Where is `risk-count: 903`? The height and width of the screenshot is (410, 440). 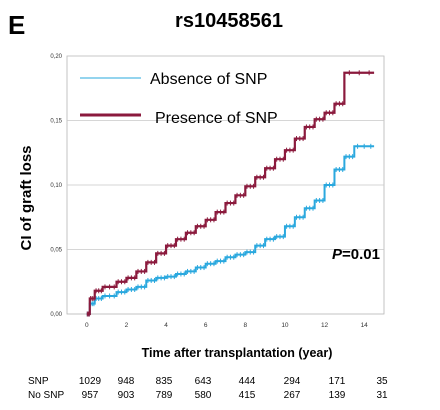 risk-count: 903 is located at coordinates (126, 395).